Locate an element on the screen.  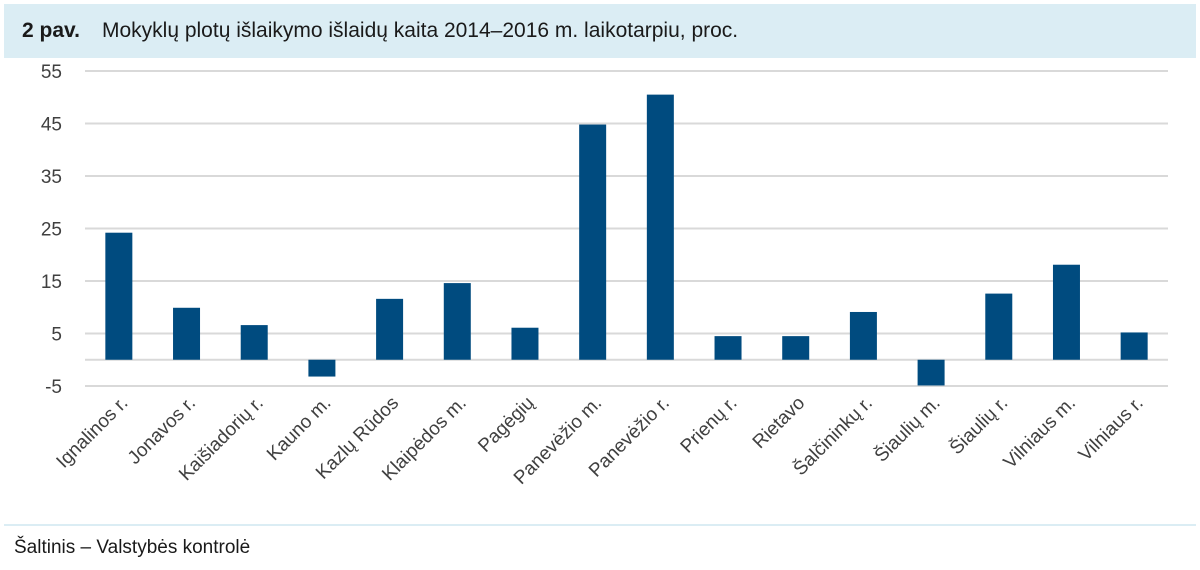
x-tick-label: Šiaulių m. is located at coordinates (907, 429).